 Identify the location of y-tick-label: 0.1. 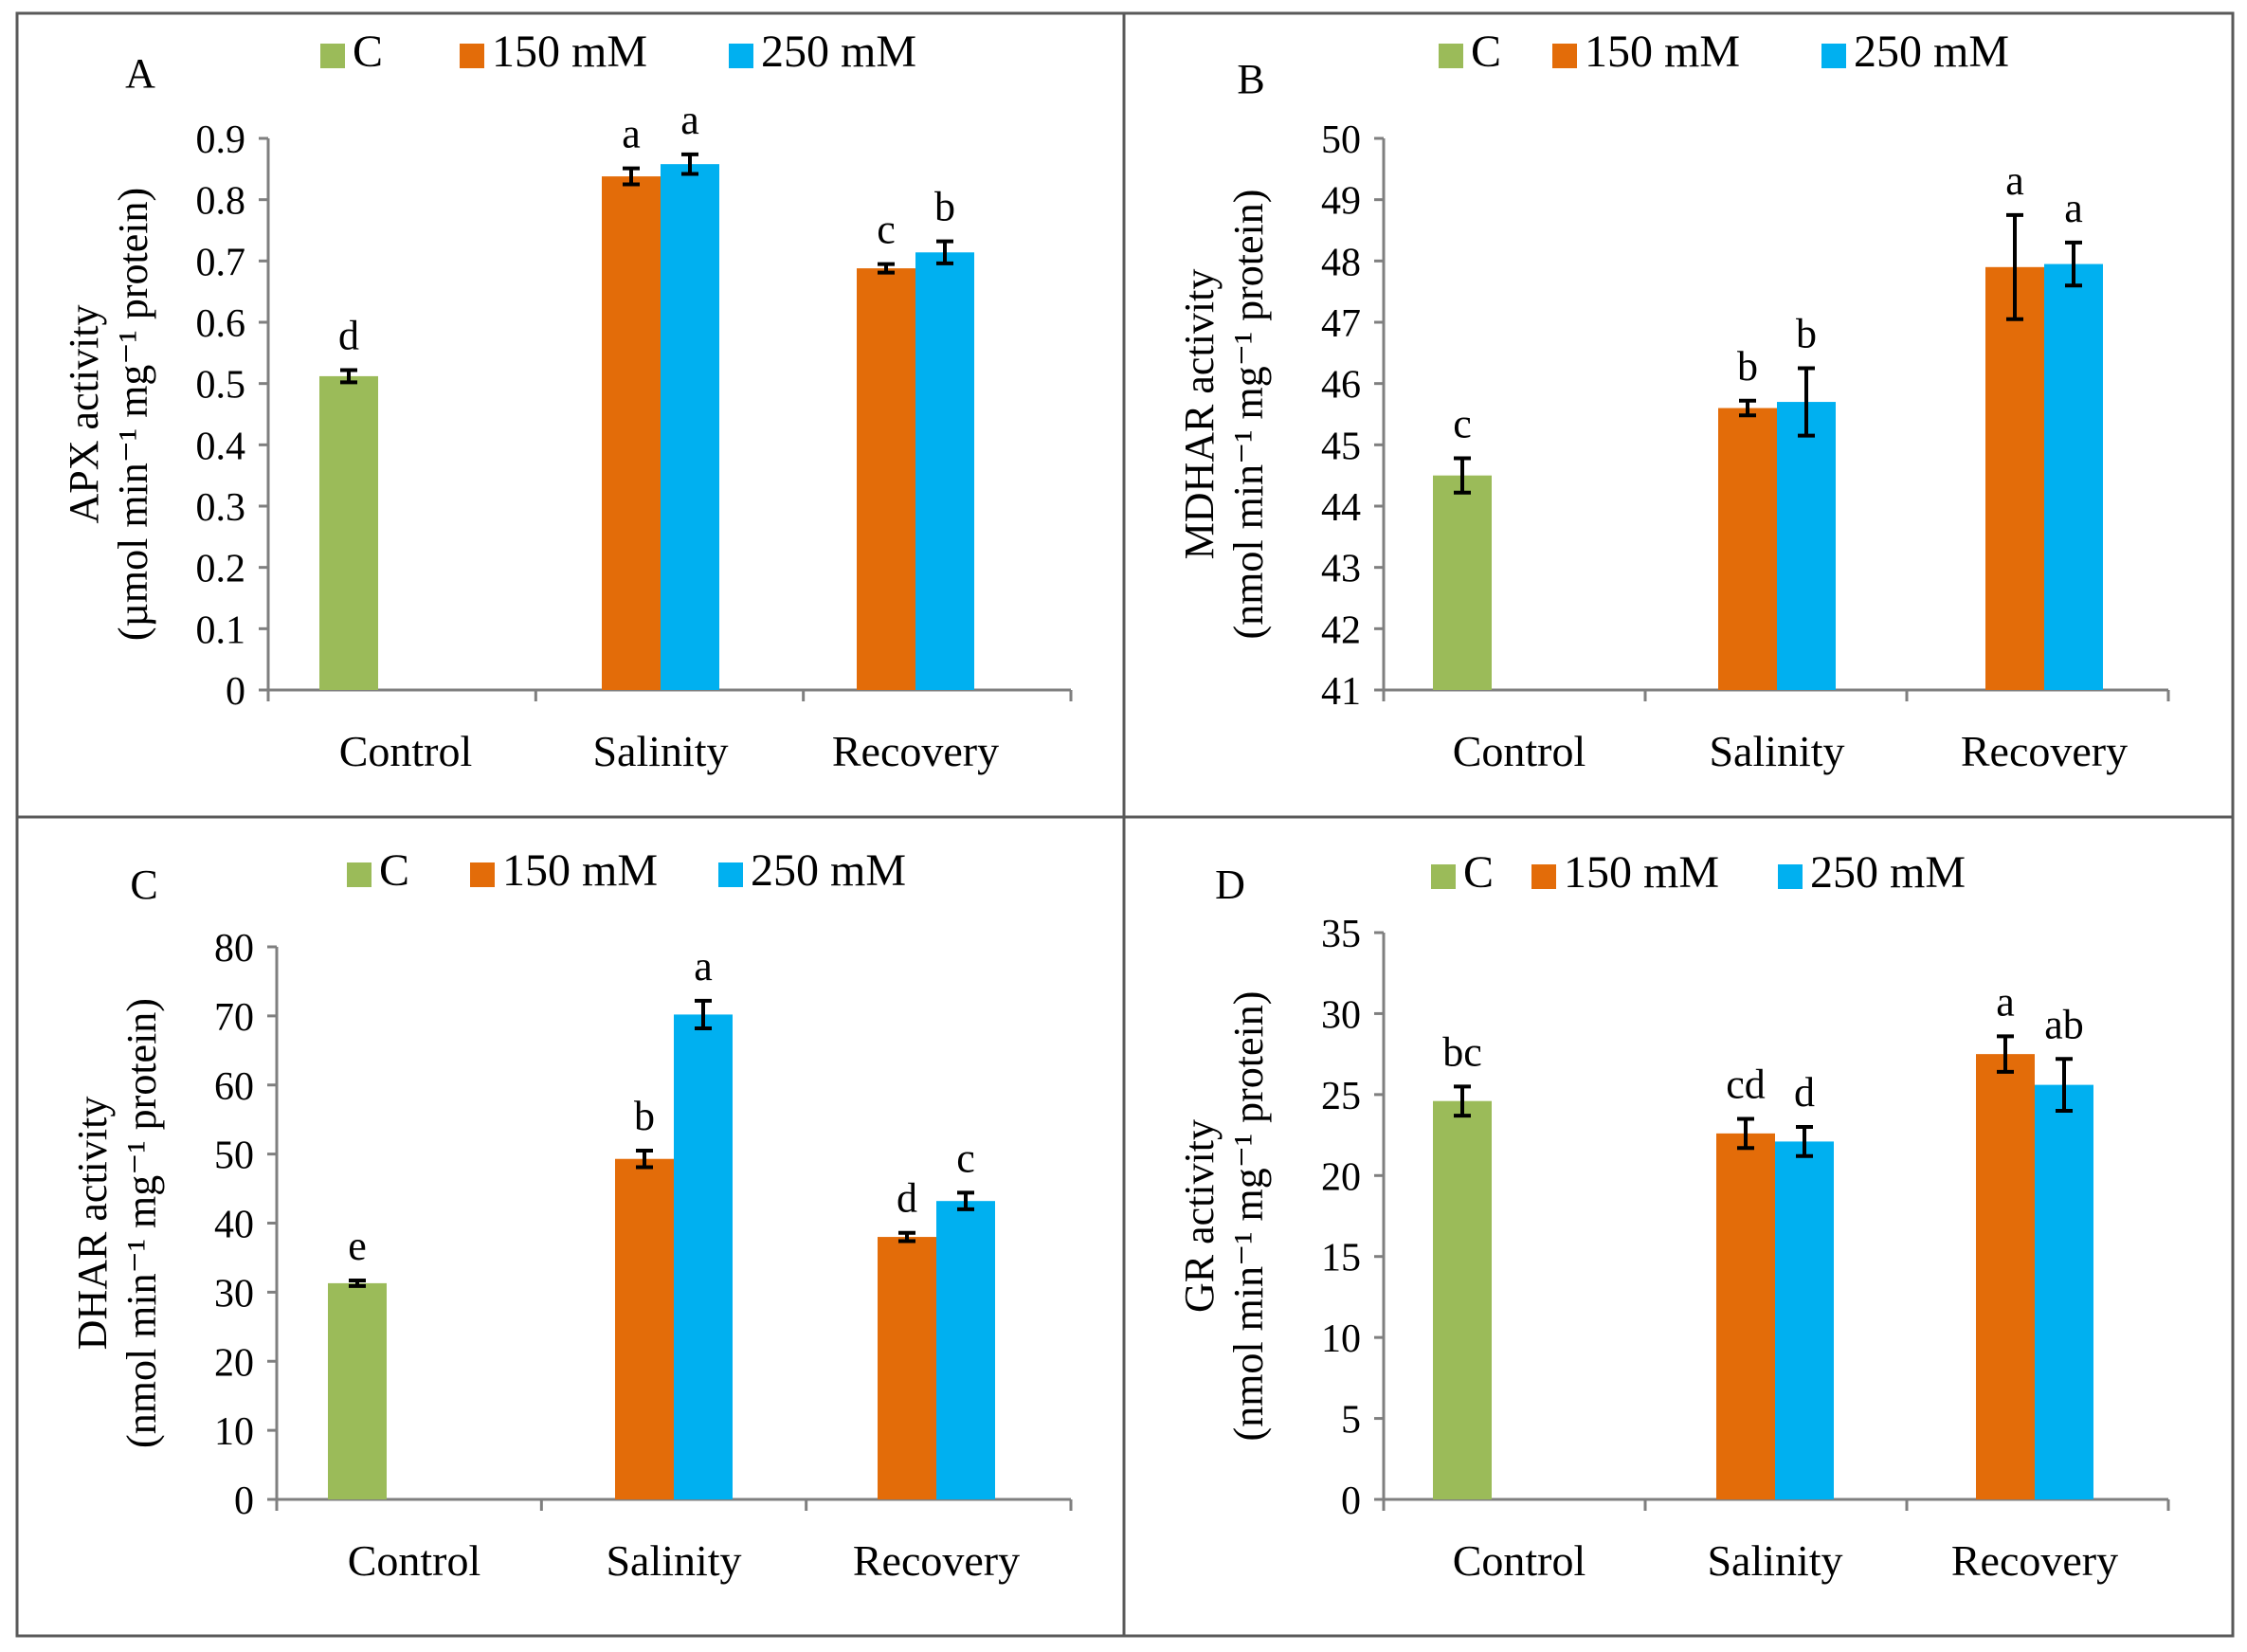
(221, 630).